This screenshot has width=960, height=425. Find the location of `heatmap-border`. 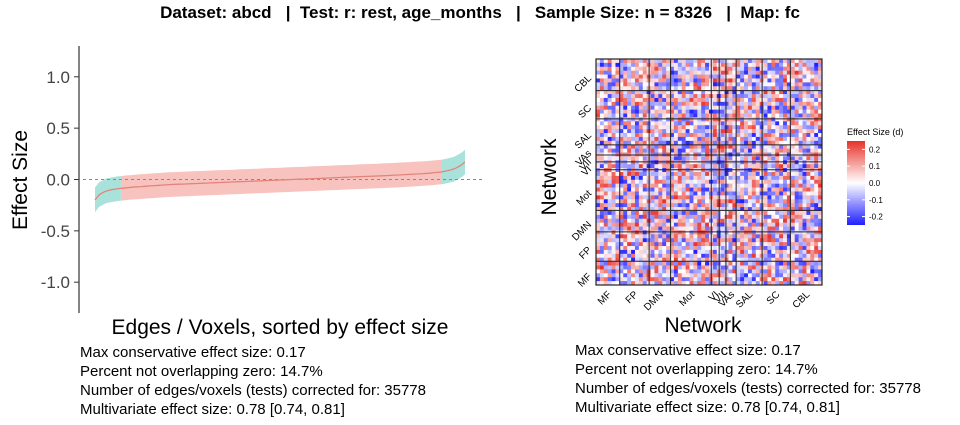

heatmap-border is located at coordinates (709, 172).